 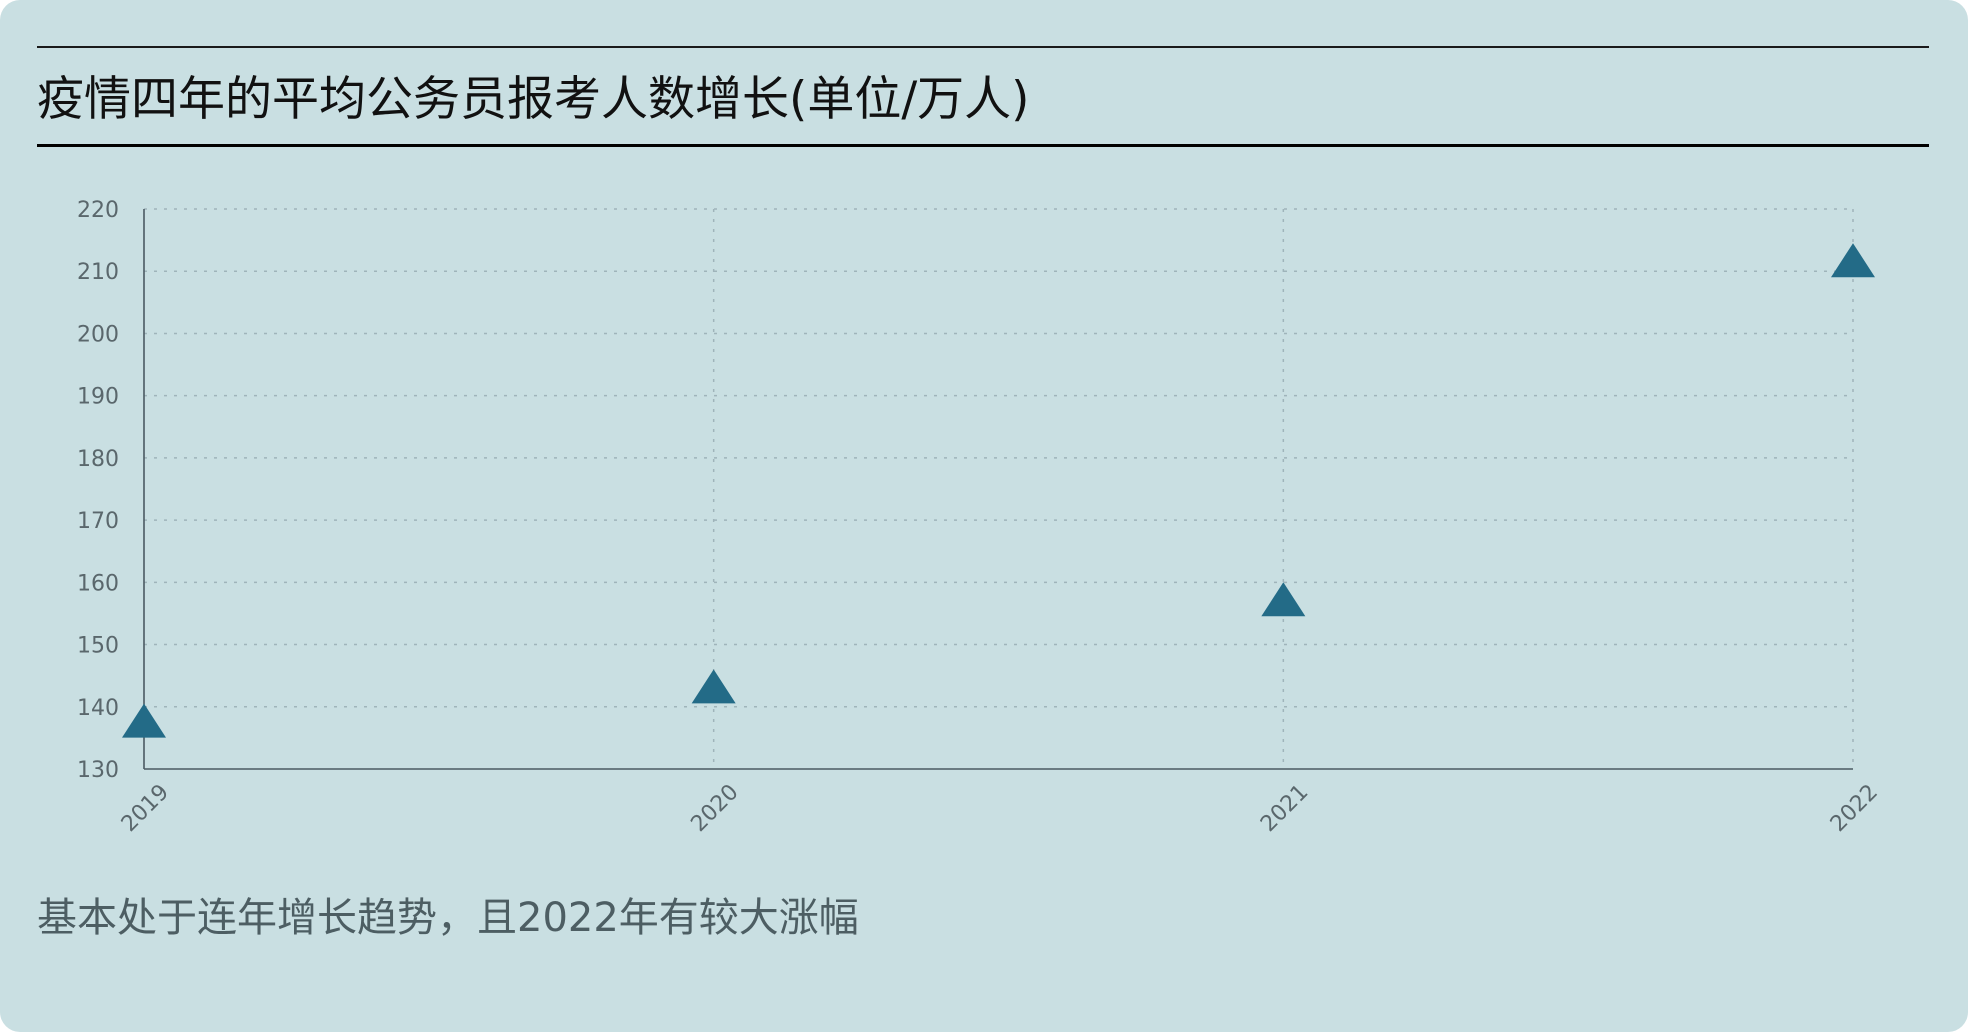 I want to click on y-tick-label: 200, so click(x=98, y=334).